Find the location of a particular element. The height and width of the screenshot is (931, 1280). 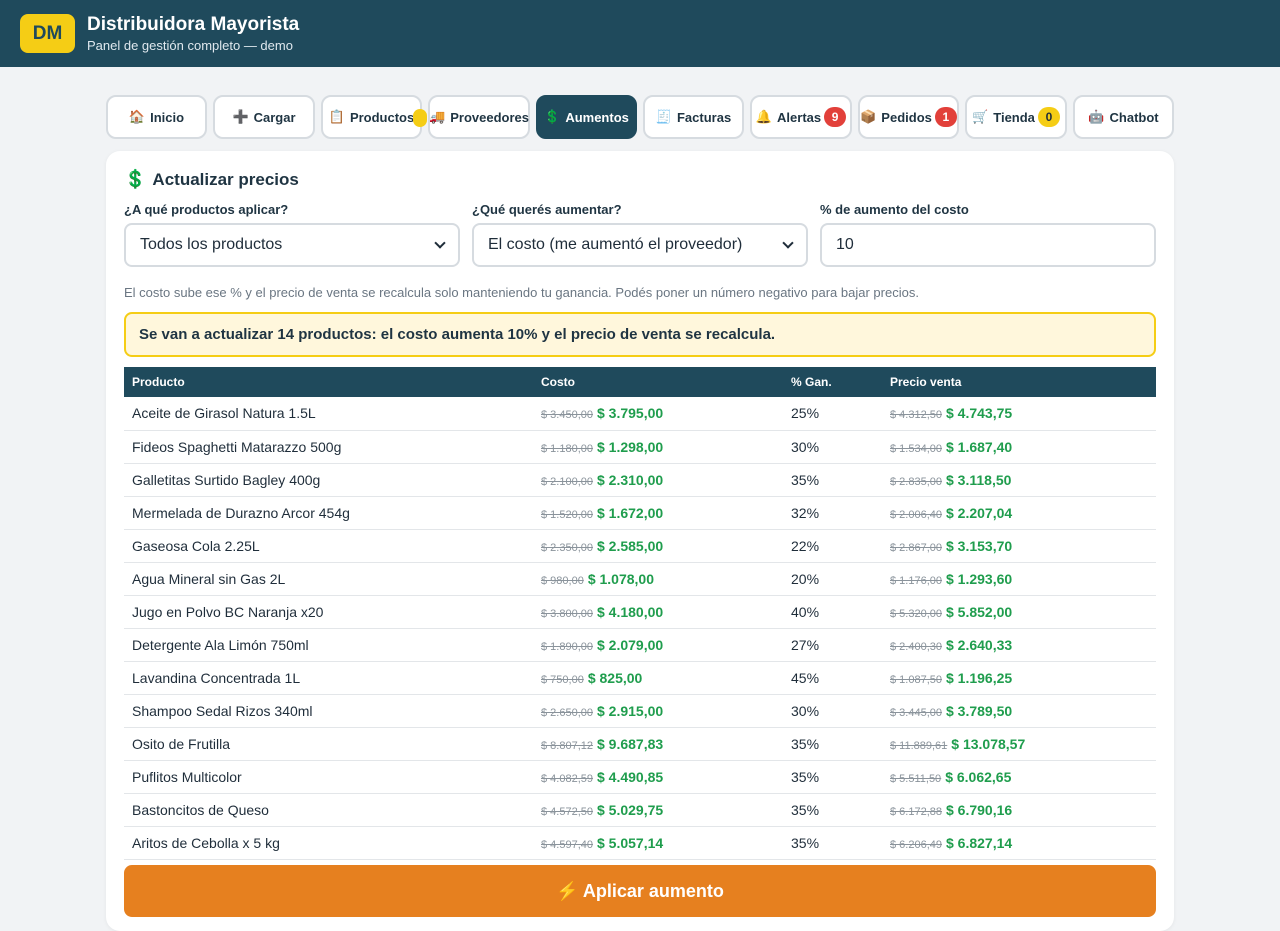

home-icon: 🏠 is located at coordinates (137, 116).